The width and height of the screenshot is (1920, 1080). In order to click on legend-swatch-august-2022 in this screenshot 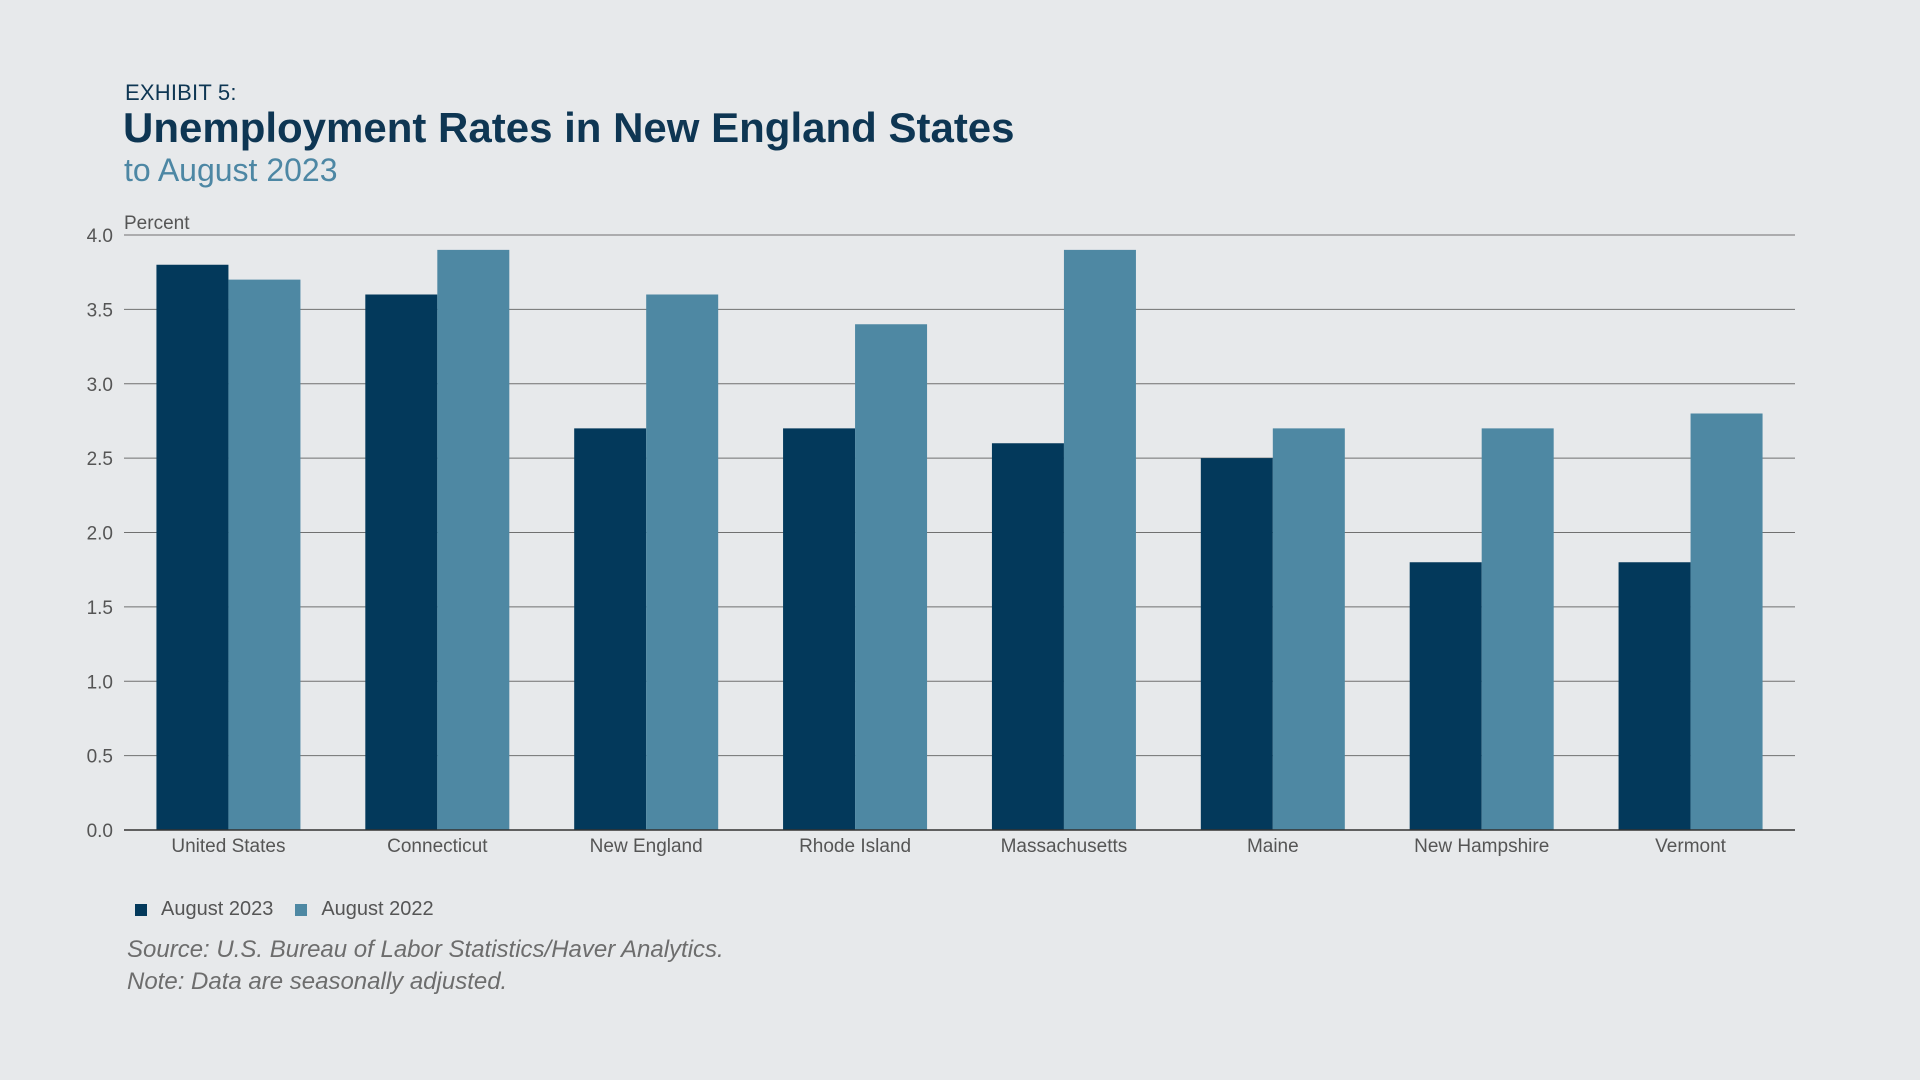, I will do `click(301, 909)`.